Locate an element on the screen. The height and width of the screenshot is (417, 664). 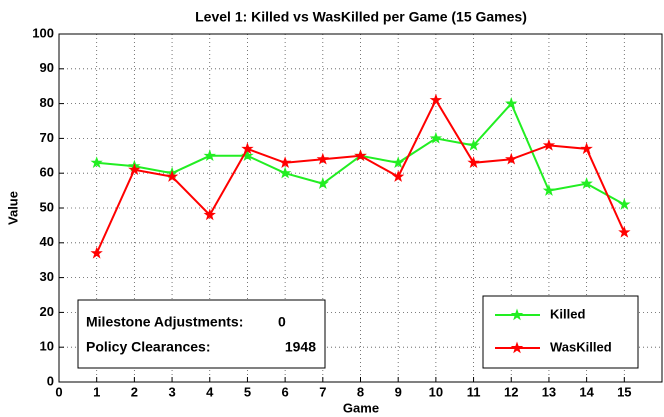
y-tick-label: 40 is located at coordinates (47, 241).